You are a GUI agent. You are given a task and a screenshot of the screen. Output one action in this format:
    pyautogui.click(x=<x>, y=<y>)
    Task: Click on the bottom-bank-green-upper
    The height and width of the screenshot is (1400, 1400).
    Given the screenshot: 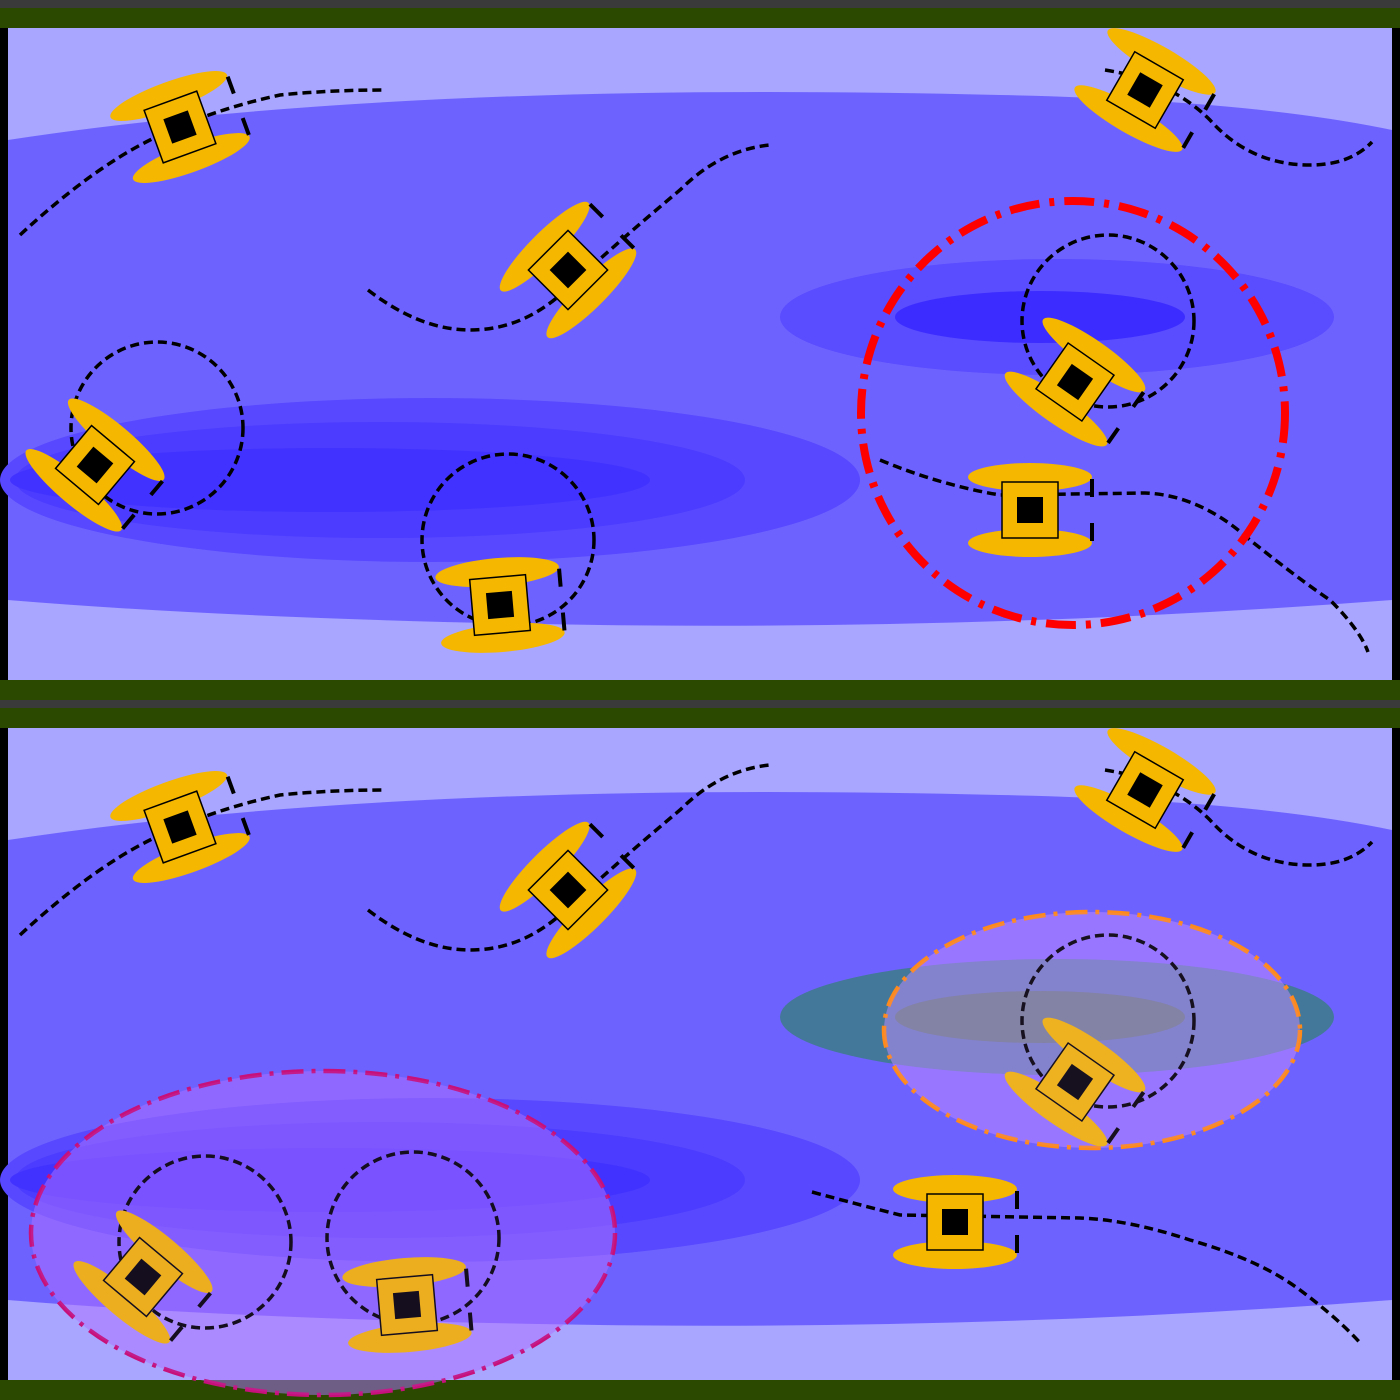 What is the action you would take?
    pyautogui.click(x=700, y=718)
    